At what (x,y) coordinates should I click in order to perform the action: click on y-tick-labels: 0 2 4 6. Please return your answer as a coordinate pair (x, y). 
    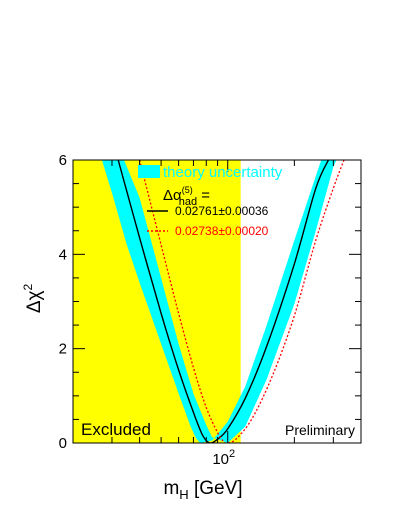
    Looking at the image, I should click on (63, 302).